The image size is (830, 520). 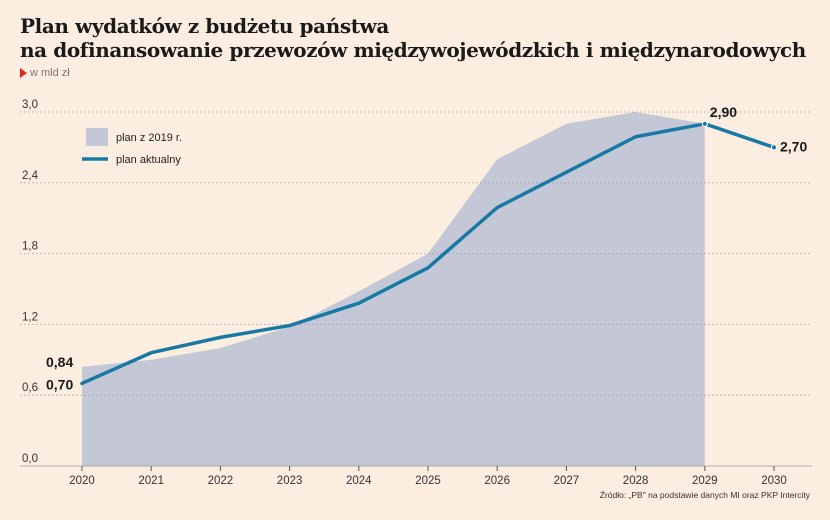 What do you see at coordinates (636, 481) in the screenshot?
I see `x-tick-label: 2028` at bounding box center [636, 481].